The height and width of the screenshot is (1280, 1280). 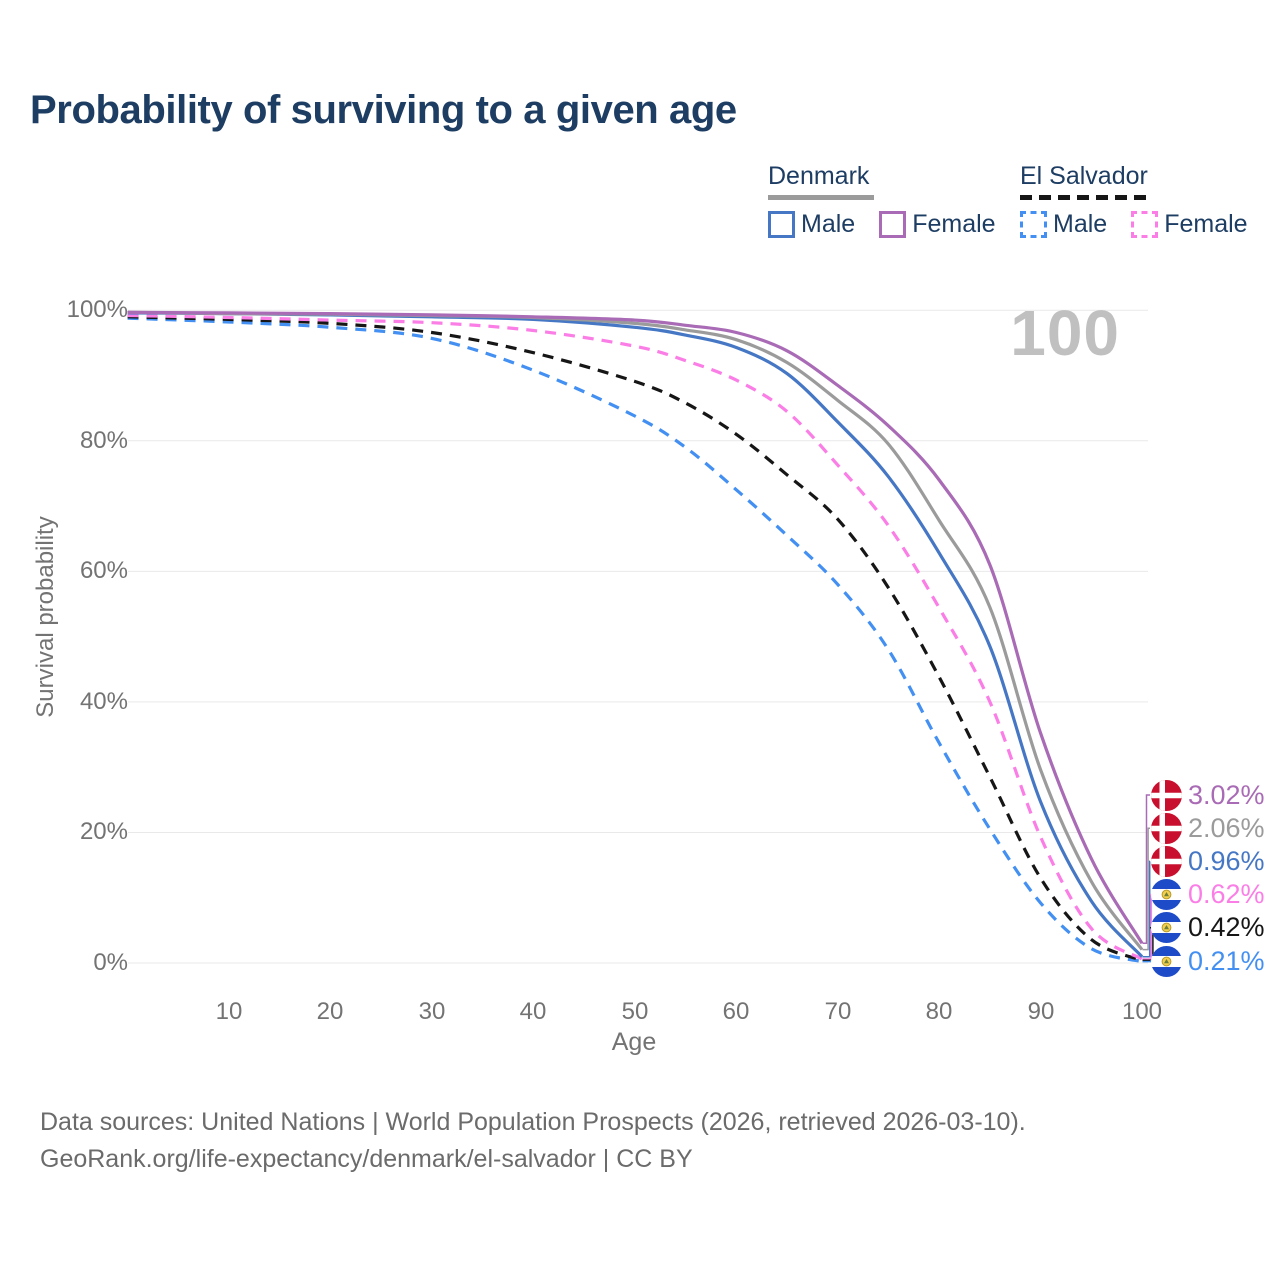 What do you see at coordinates (635, 1011) in the screenshot?
I see `x-tick-label: 50` at bounding box center [635, 1011].